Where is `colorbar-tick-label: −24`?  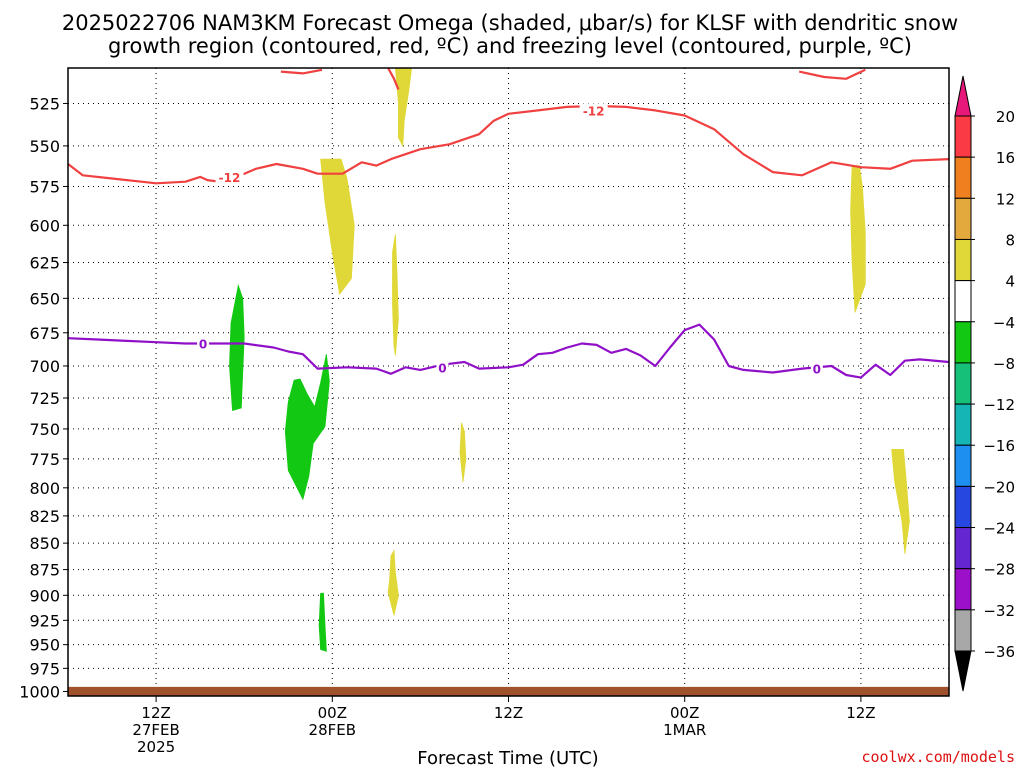 colorbar-tick-label: −24 is located at coordinates (999, 529).